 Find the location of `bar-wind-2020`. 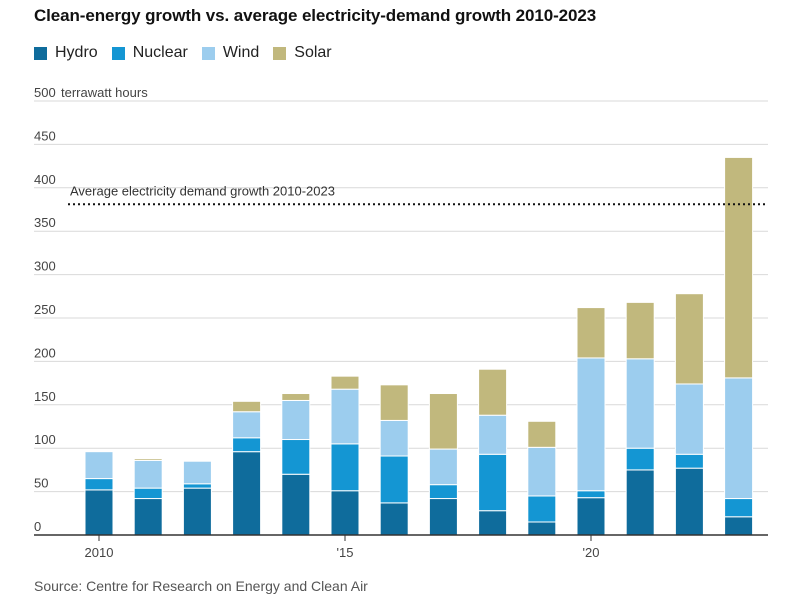

bar-wind-2020 is located at coordinates (591, 424).